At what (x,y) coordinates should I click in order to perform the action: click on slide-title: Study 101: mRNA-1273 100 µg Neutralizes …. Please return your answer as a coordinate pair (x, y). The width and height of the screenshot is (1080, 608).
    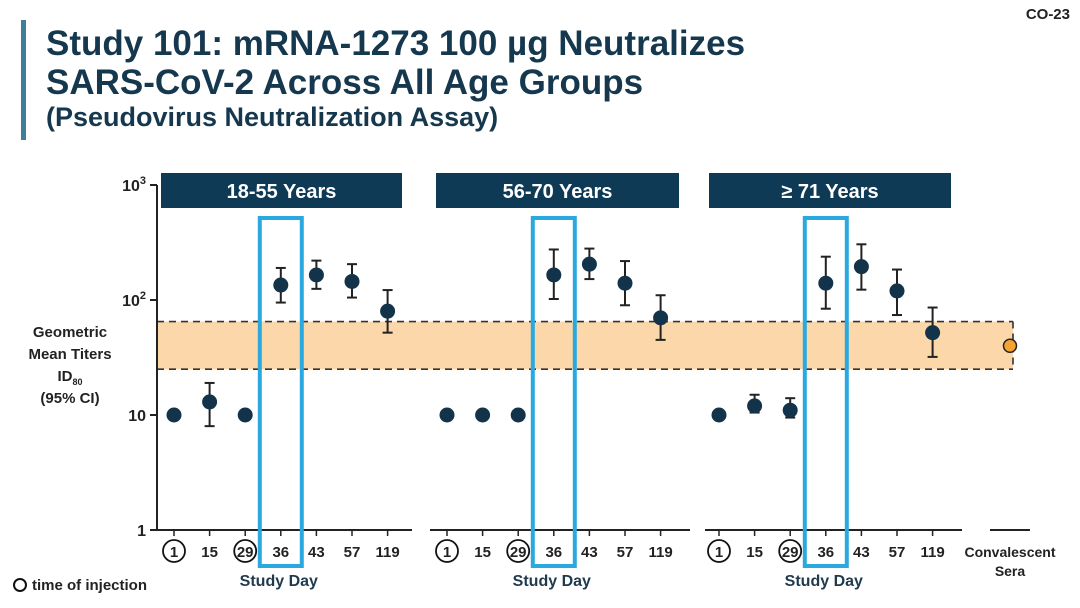
    Looking at the image, I should click on (395, 63).